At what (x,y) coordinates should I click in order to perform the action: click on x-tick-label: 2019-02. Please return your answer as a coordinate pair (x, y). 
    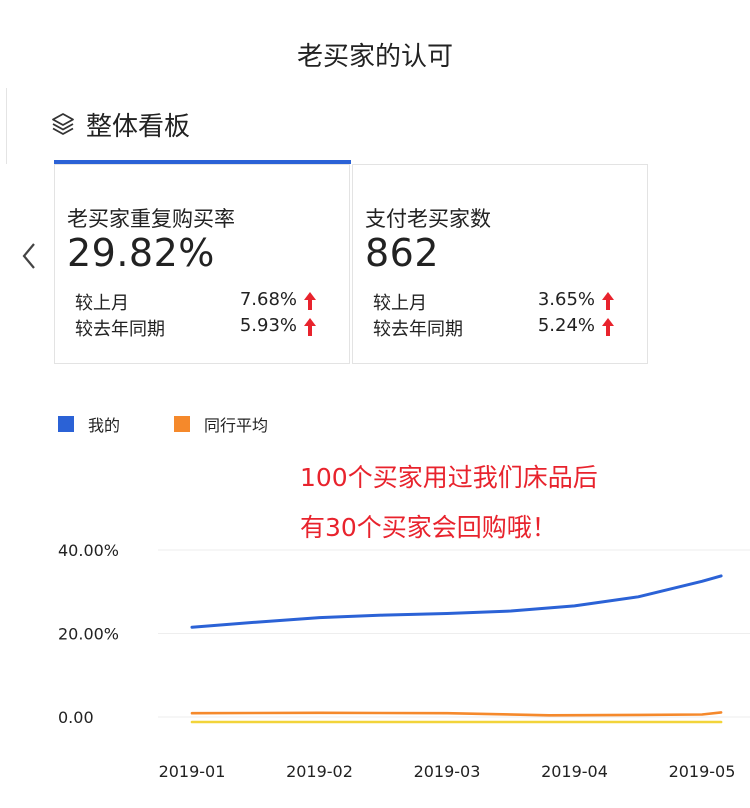
    Looking at the image, I should click on (319, 771).